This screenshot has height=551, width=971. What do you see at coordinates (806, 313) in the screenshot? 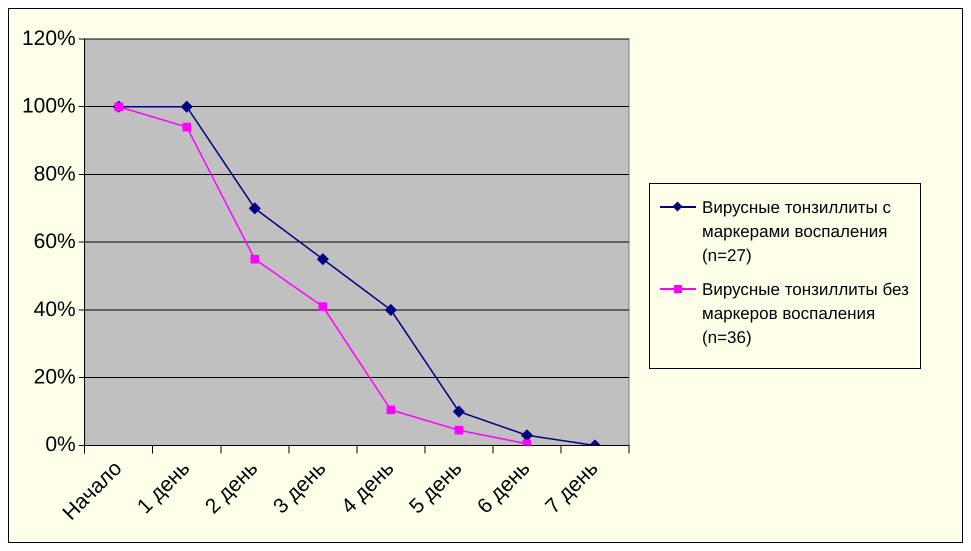
I see `legend-label: Вирусные тонзиллиты без маркеров воспаления (n=36)` at bounding box center [806, 313].